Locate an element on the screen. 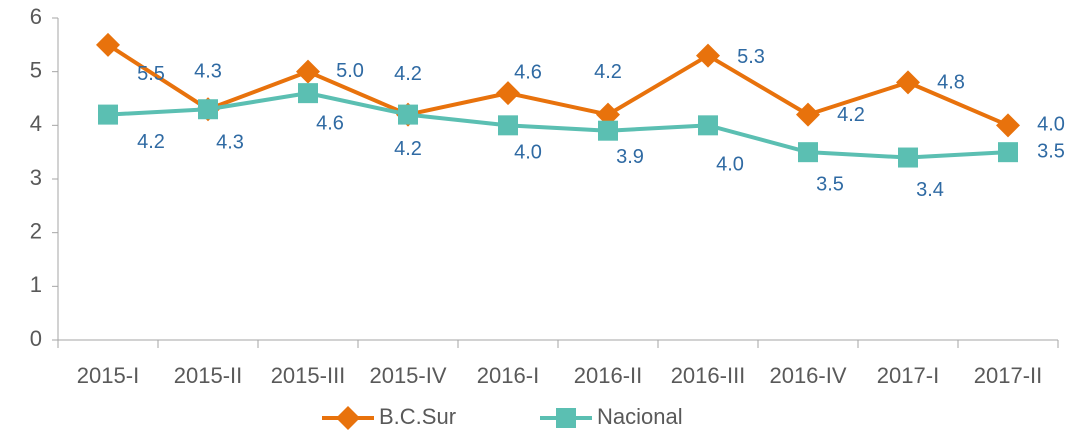 The image size is (1071, 433). x-tick-label: 2017-II is located at coordinates (1008, 375).